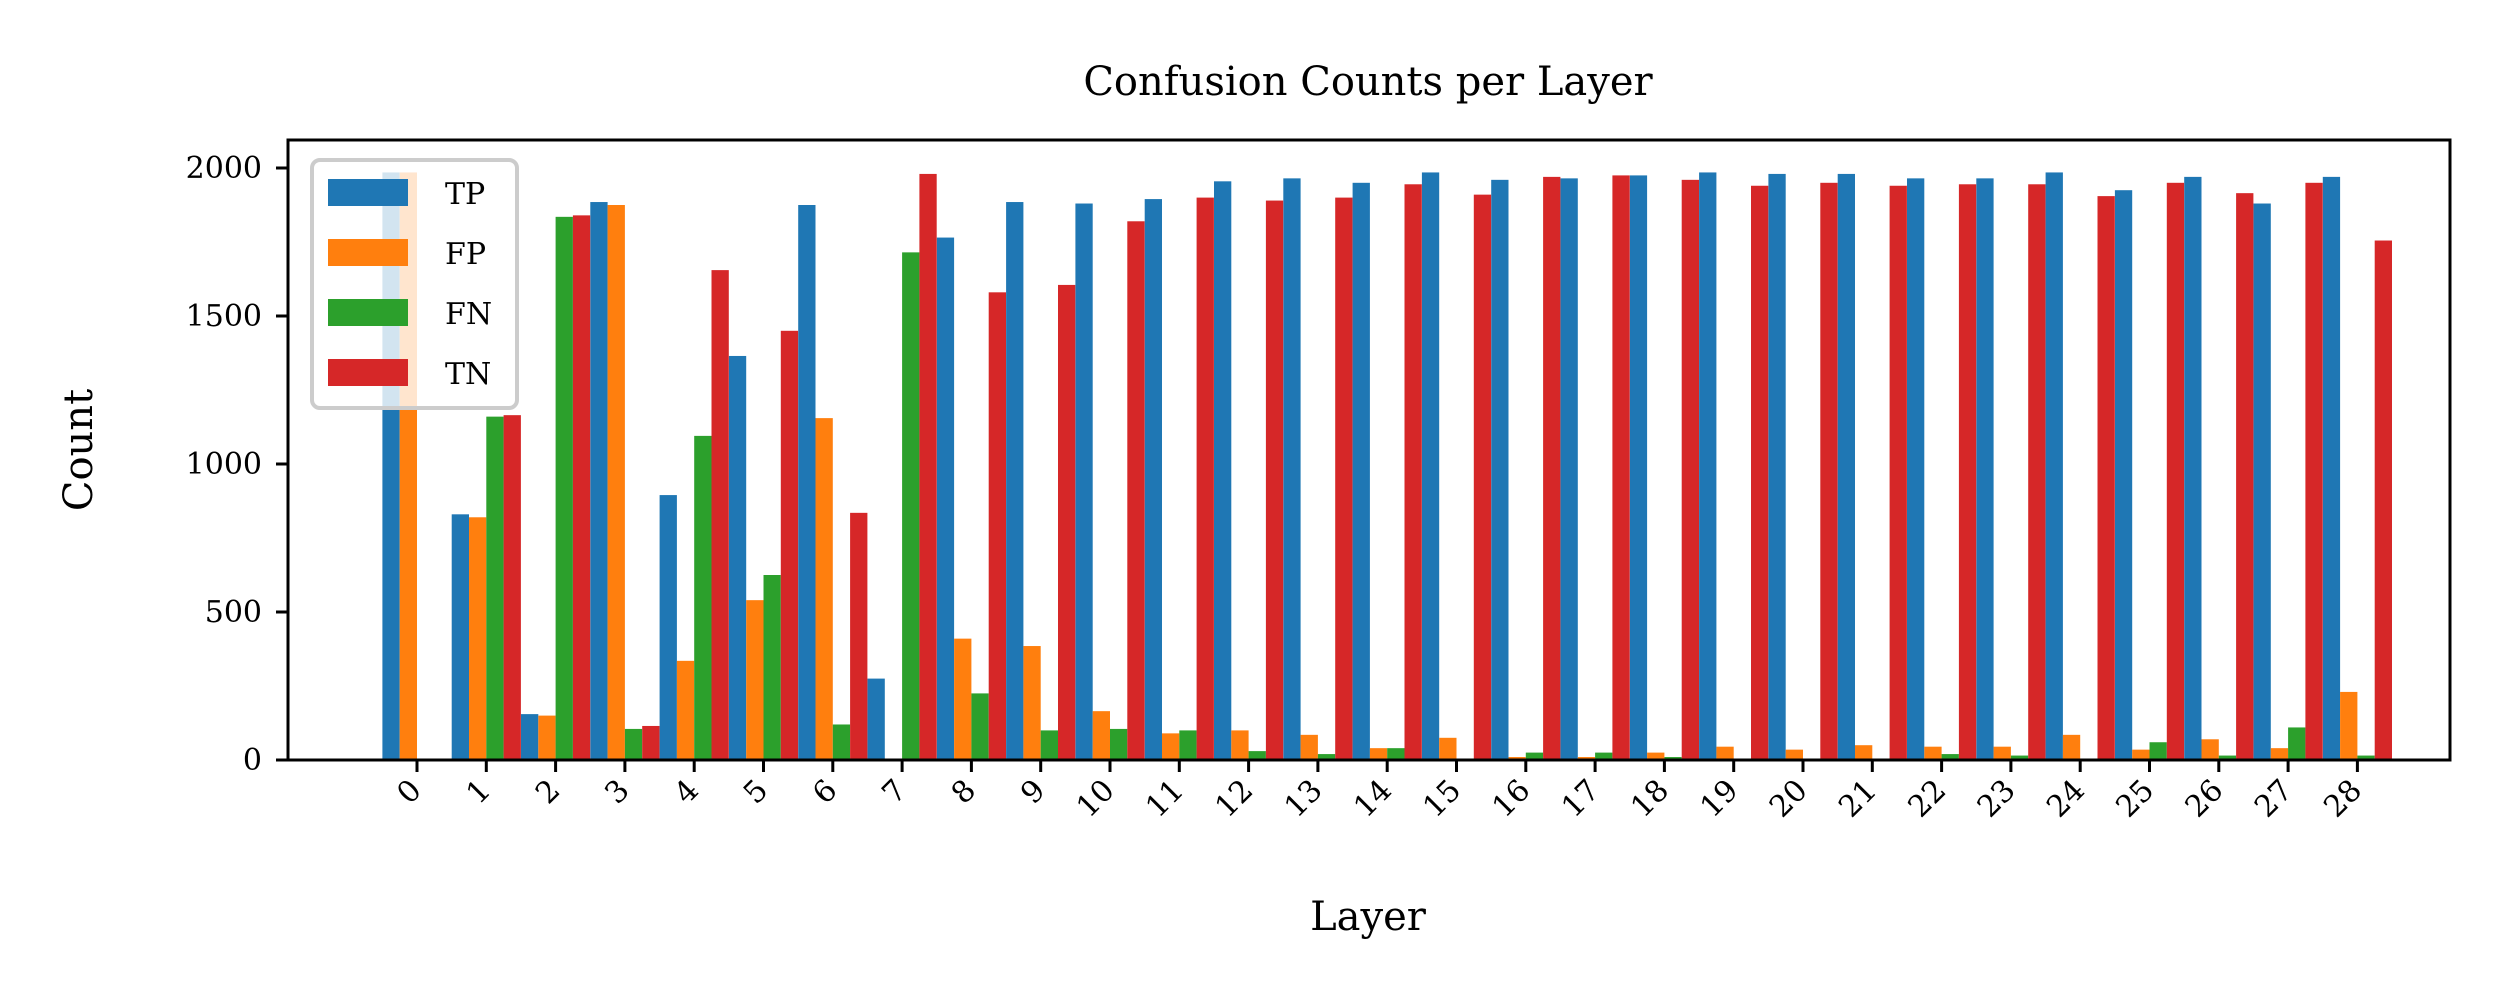  What do you see at coordinates (1789, 799) in the screenshot?
I see `x-tick-label-20: 20` at bounding box center [1789, 799].